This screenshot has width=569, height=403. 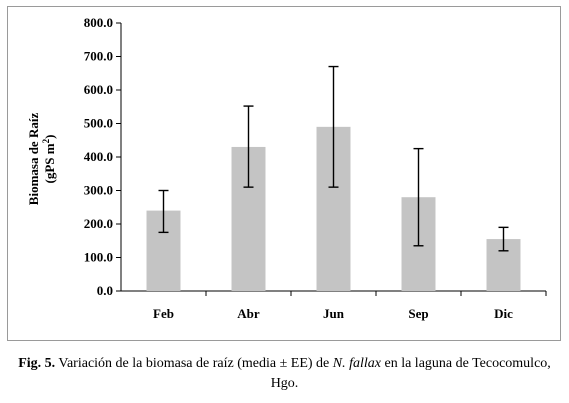 What do you see at coordinates (98, 56) in the screenshot?
I see `y-tick-label: 700.0` at bounding box center [98, 56].